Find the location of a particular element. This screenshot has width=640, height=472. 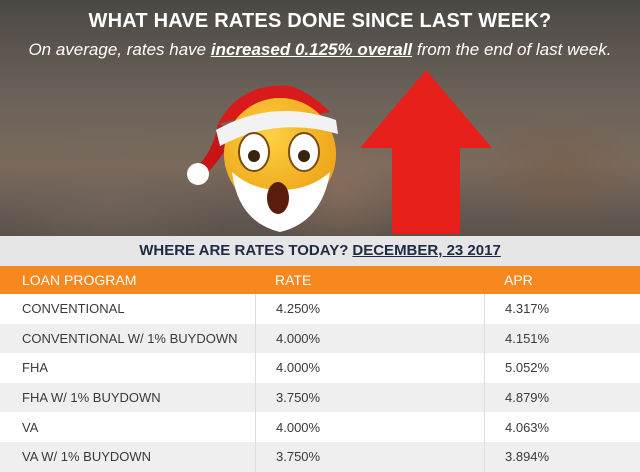

table-row: CONVENTIONAL W/ 1% BUYDOWN 4.000% 4.151% is located at coordinates (320, 338).